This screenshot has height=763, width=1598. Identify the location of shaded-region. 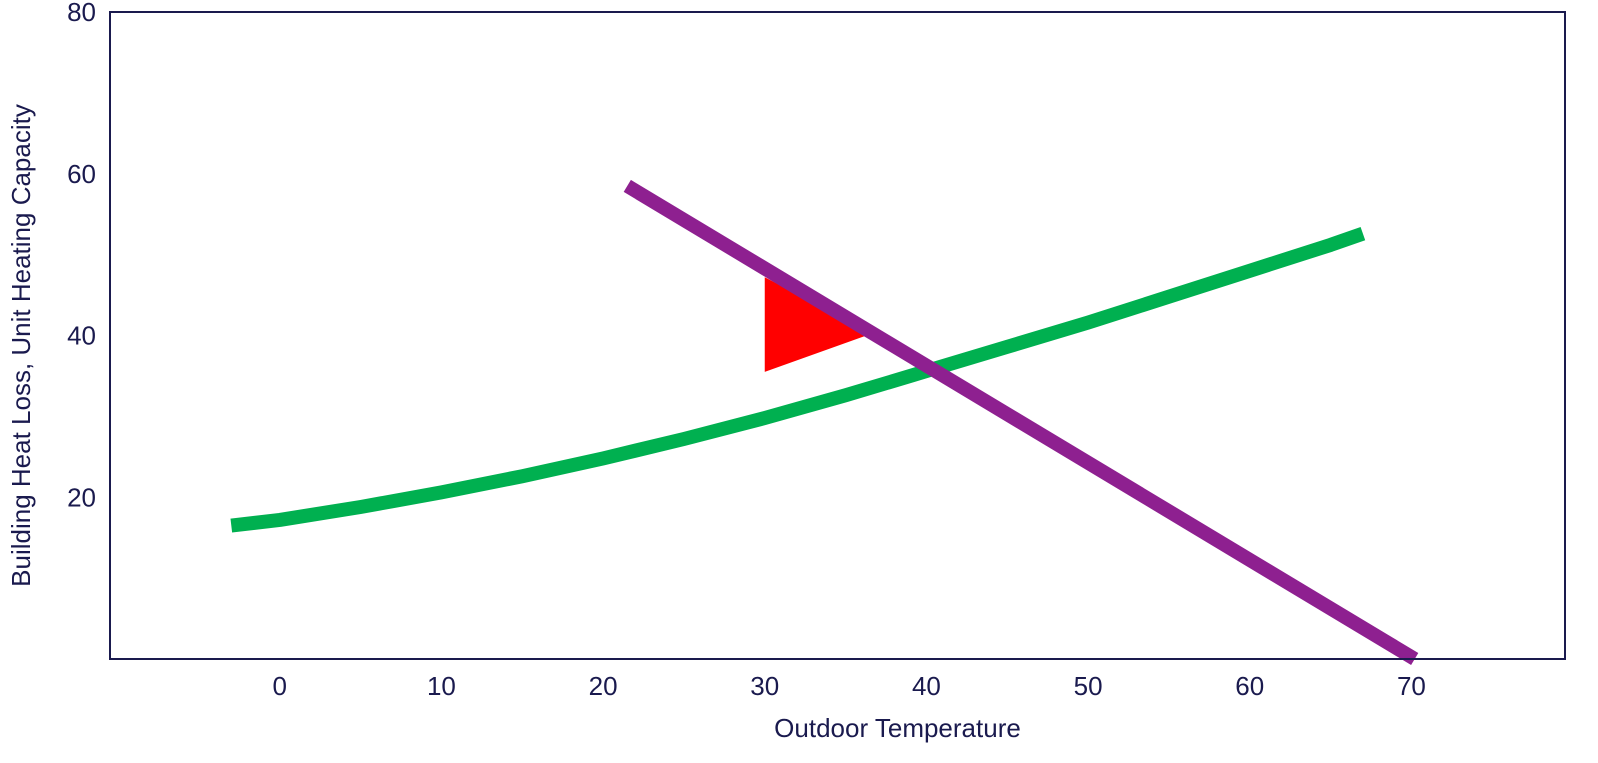
(819, 324).